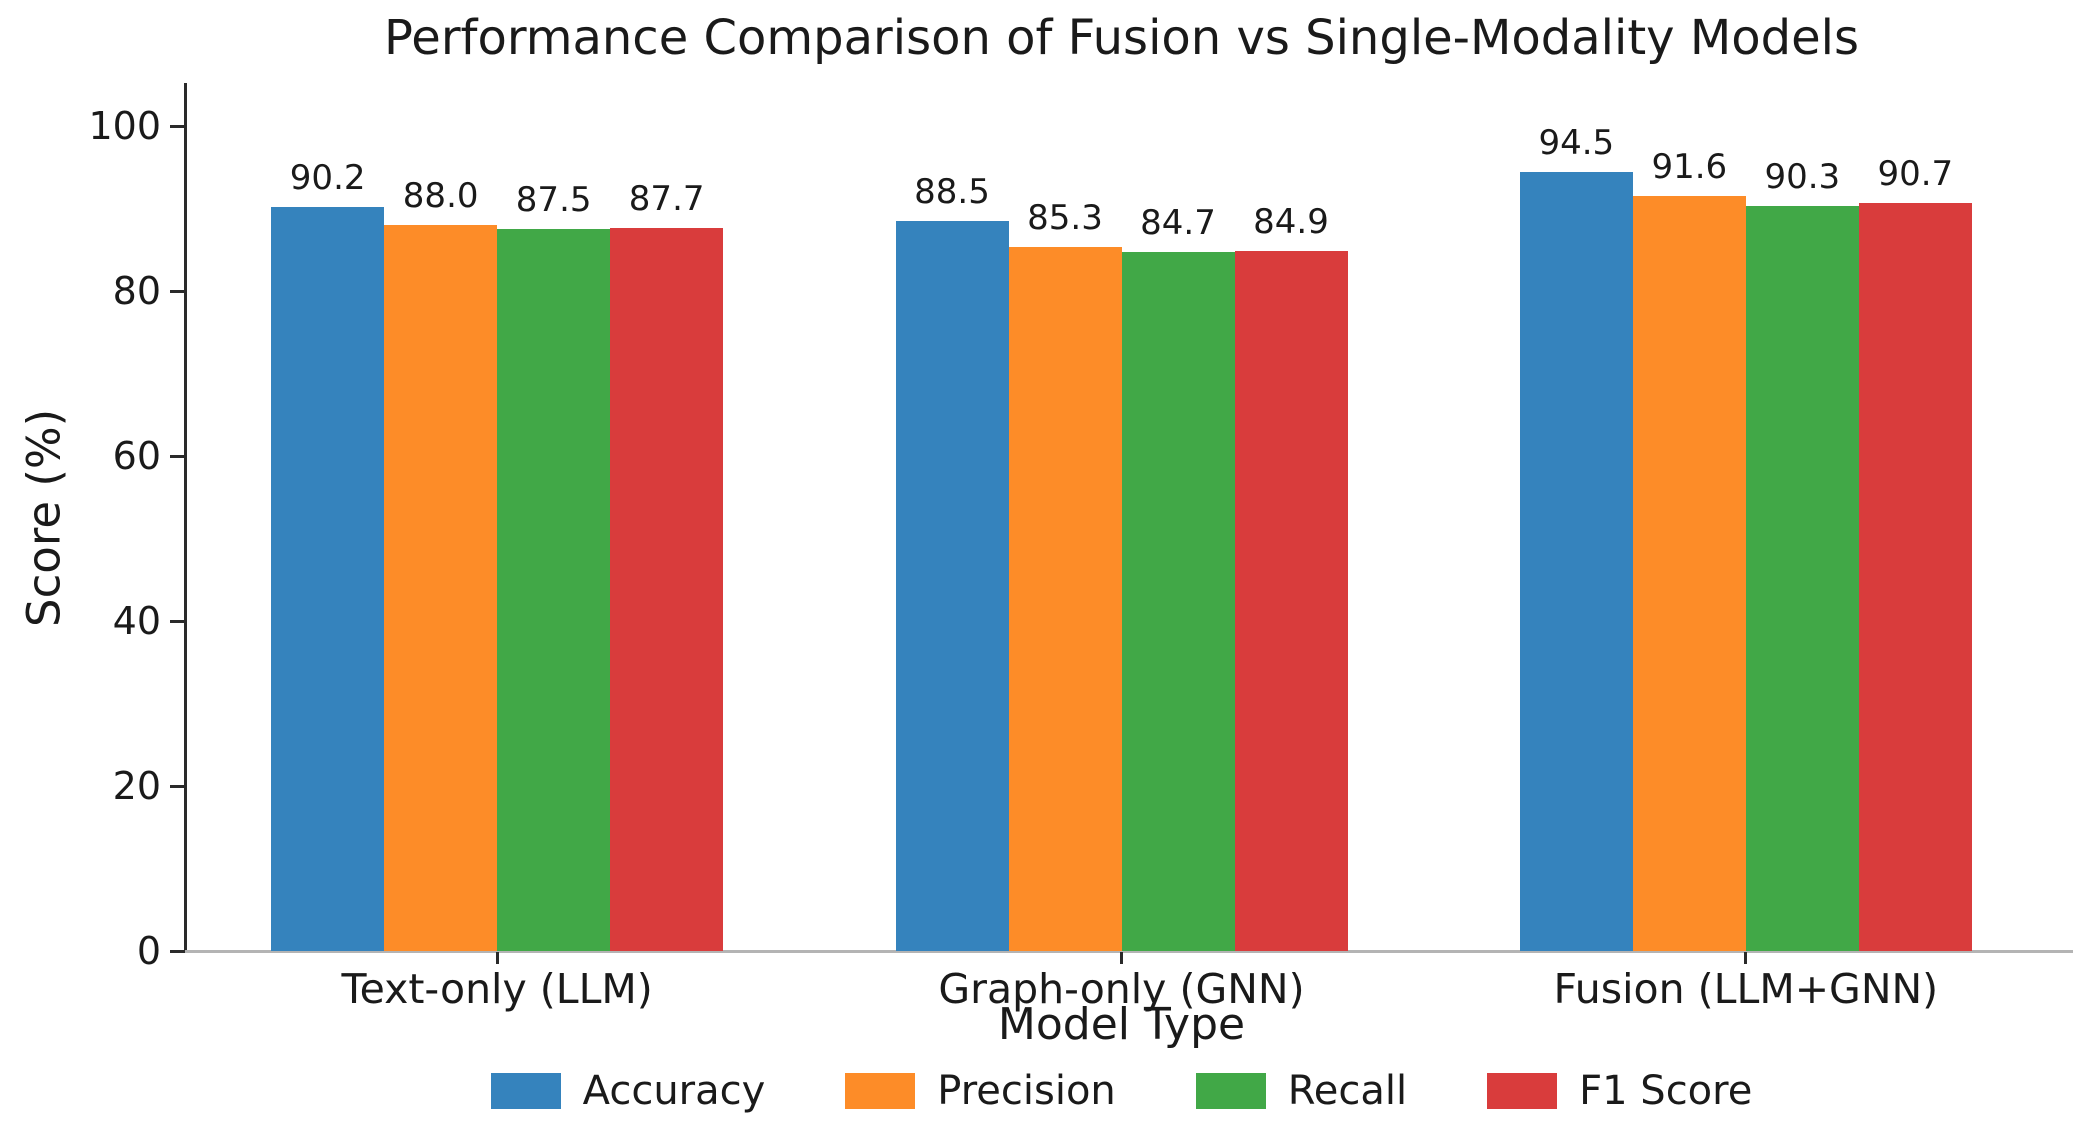  I want to click on x-tick-label-graph-only-gnn: Graph-only (GNN), so click(1121, 989).